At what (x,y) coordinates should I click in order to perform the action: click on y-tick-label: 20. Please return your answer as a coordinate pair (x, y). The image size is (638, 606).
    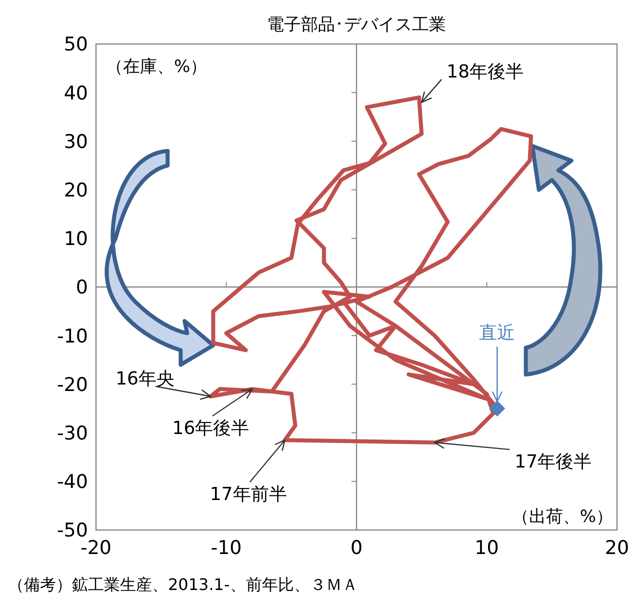
    Looking at the image, I should click on (76, 190).